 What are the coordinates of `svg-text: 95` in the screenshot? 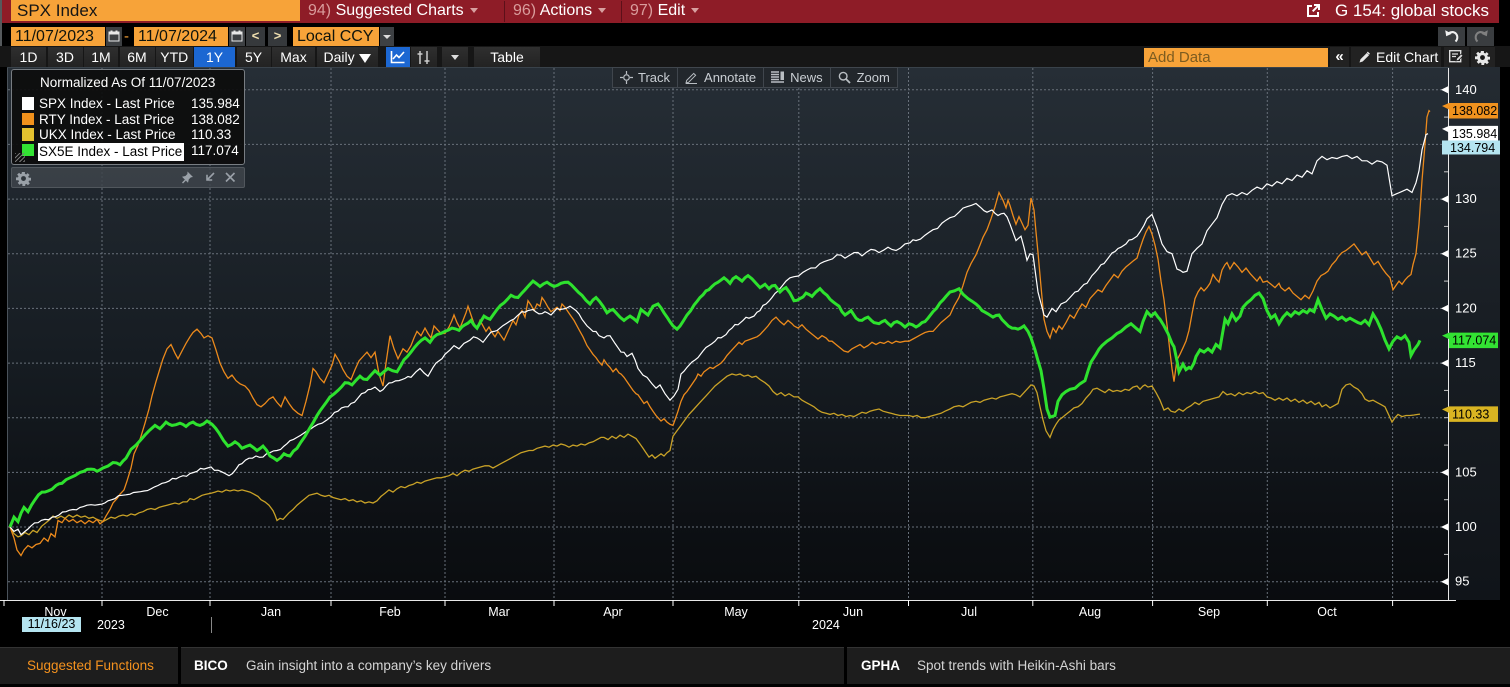 It's located at (1462, 581).